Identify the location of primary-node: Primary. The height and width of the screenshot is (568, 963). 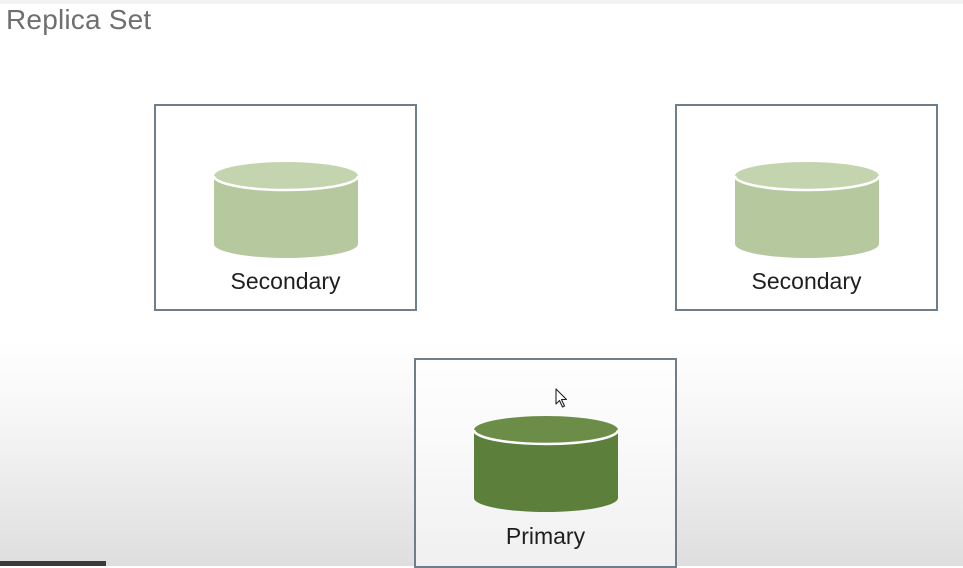
(545, 463).